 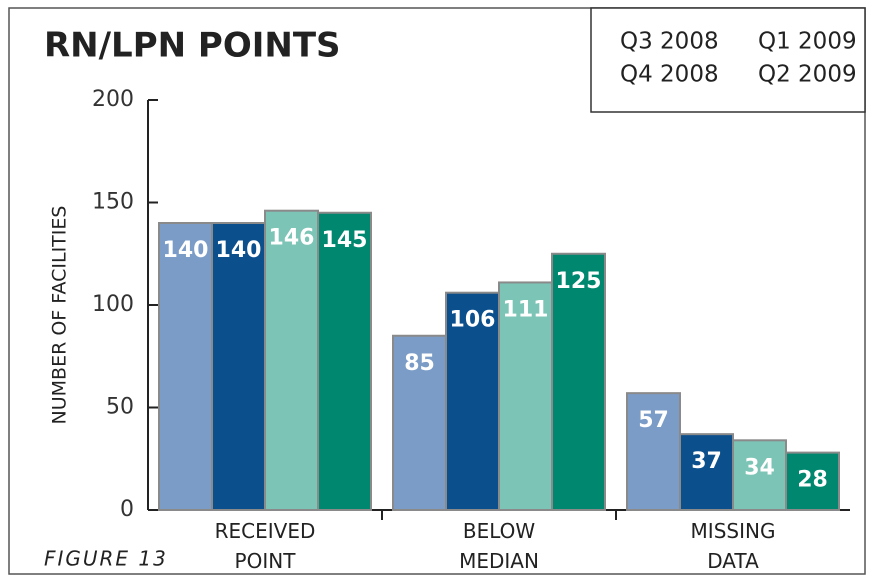 I want to click on value-label: 85, so click(x=419, y=363).